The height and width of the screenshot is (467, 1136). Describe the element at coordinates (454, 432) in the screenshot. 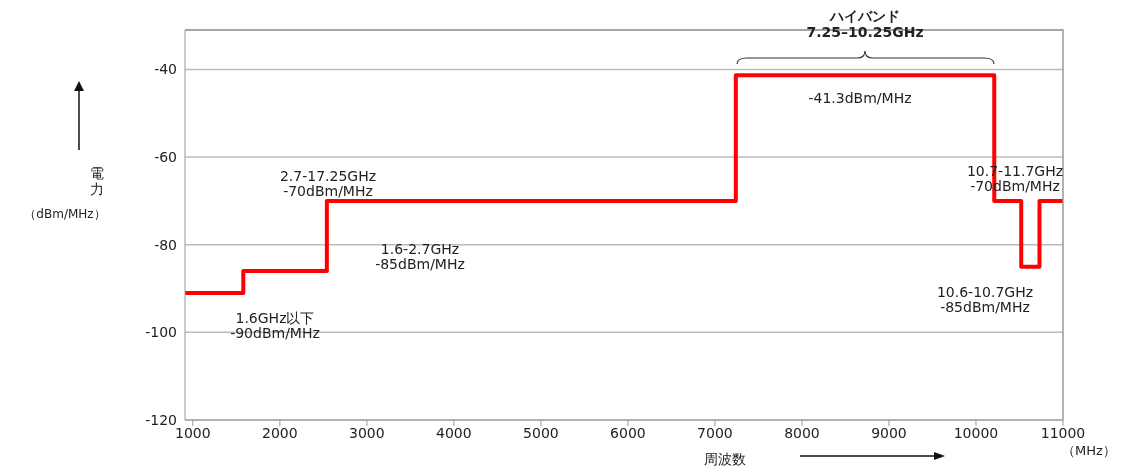

I see `x-tick-label: 4000` at that location.